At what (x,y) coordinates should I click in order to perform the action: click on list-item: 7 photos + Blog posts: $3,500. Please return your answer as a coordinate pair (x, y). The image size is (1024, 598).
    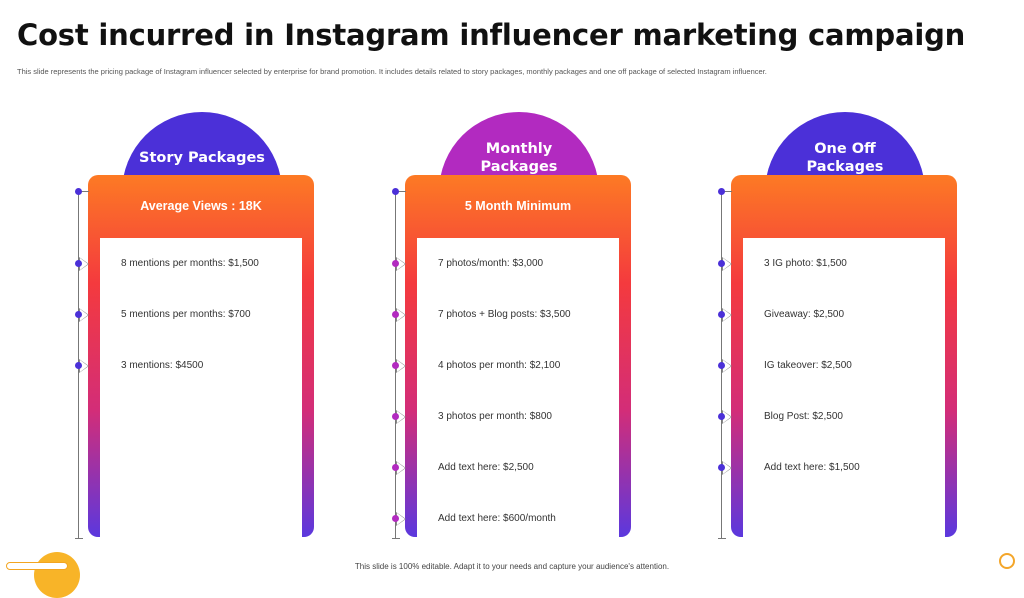
    Looking at the image, I should click on (517, 315).